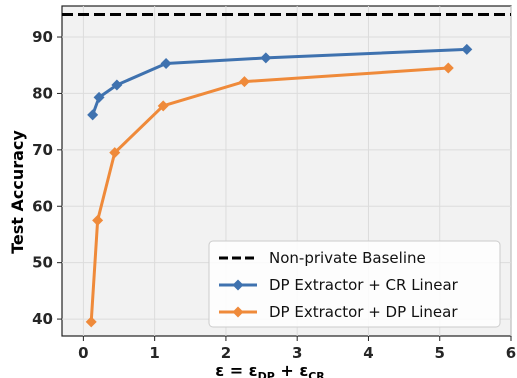 The image size is (517, 378). What do you see at coordinates (511, 353) in the screenshot?
I see `x-tick-label: 6` at bounding box center [511, 353].